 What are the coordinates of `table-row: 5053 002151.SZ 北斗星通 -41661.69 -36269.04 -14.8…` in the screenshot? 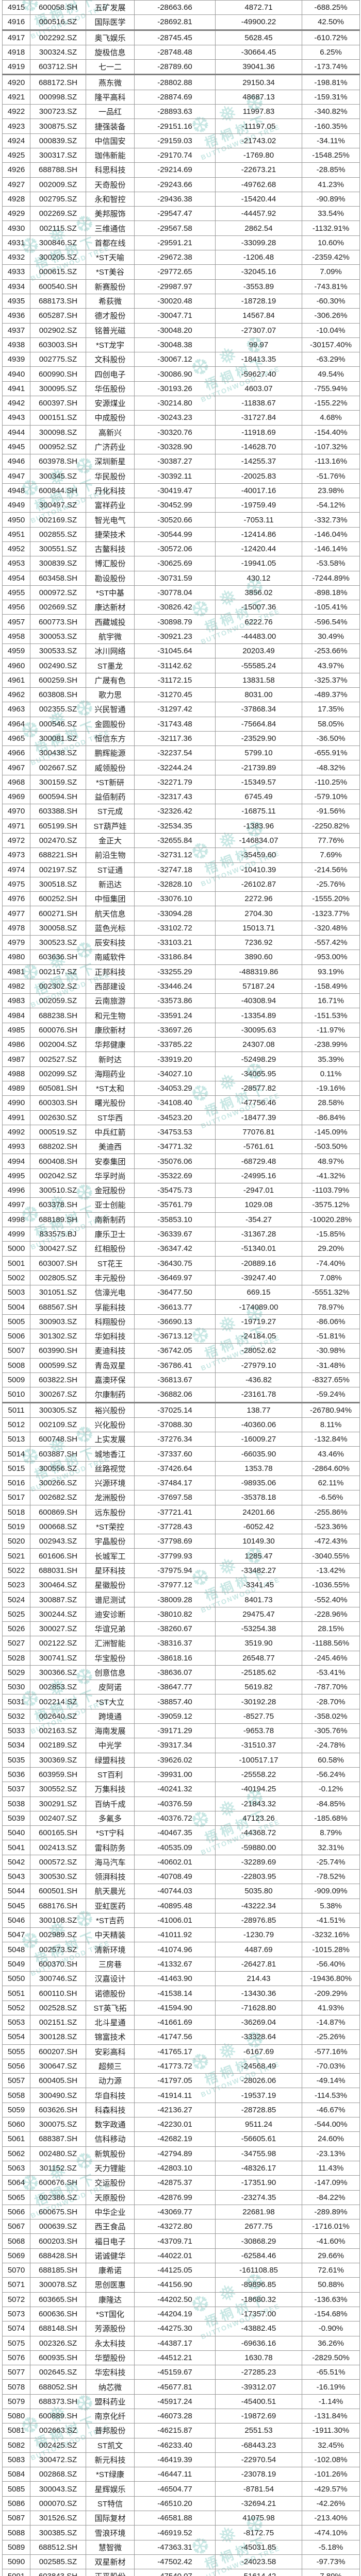 It's located at (181, 2022).